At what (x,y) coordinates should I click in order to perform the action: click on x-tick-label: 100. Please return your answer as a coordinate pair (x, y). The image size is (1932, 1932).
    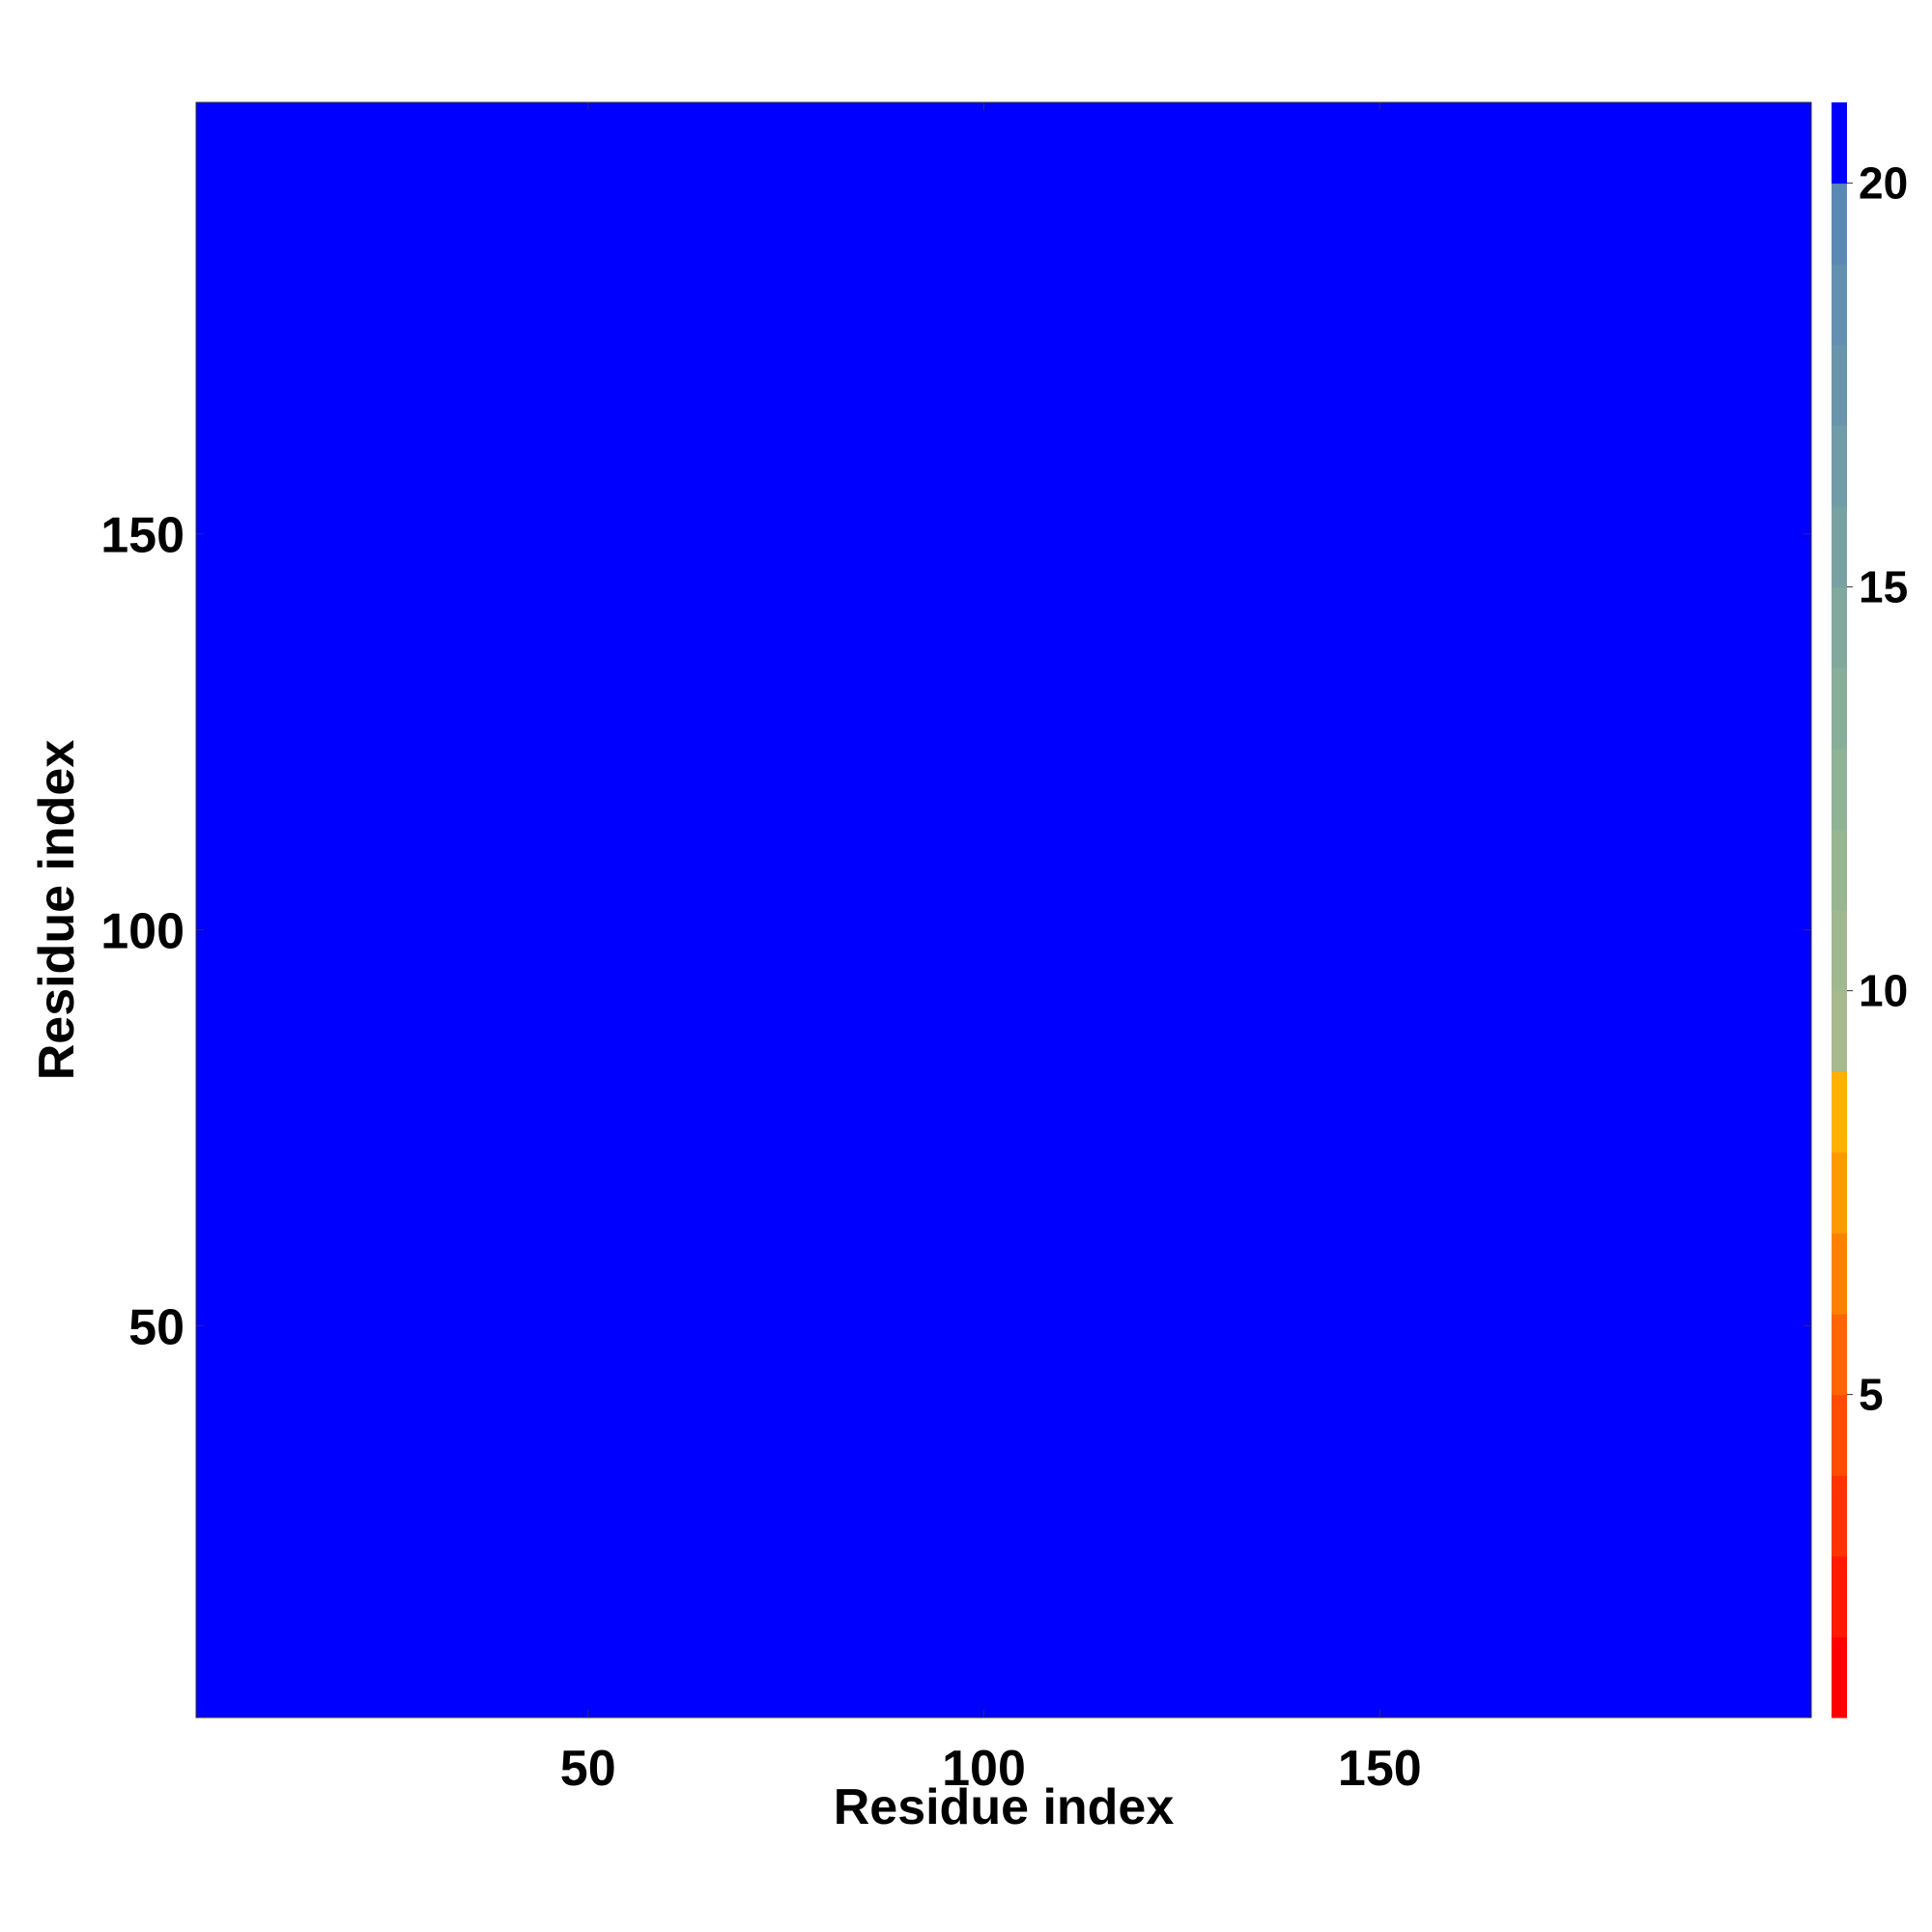
    Looking at the image, I should click on (984, 1769).